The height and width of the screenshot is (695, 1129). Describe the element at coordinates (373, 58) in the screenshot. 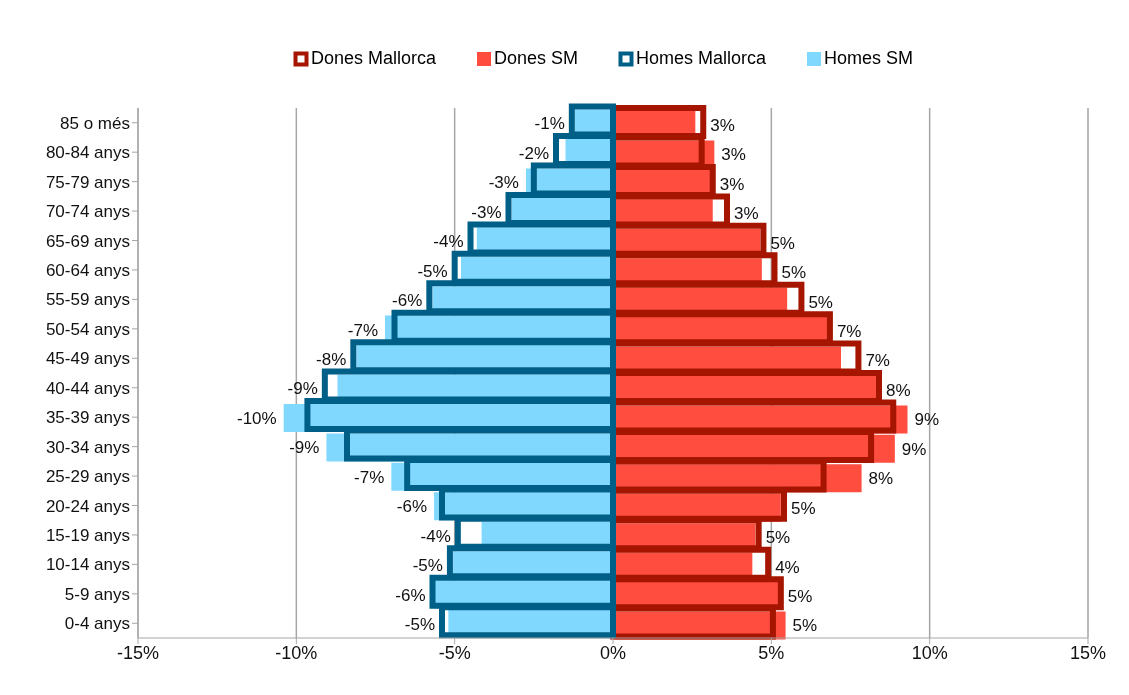

I see `legend-label: Dones Mallorca` at that location.